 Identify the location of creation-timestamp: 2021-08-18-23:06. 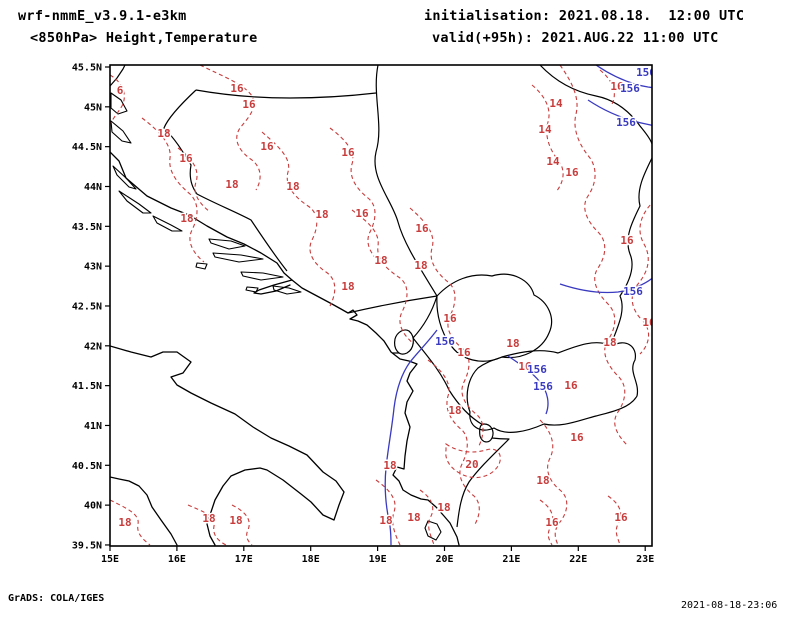
(729, 605).